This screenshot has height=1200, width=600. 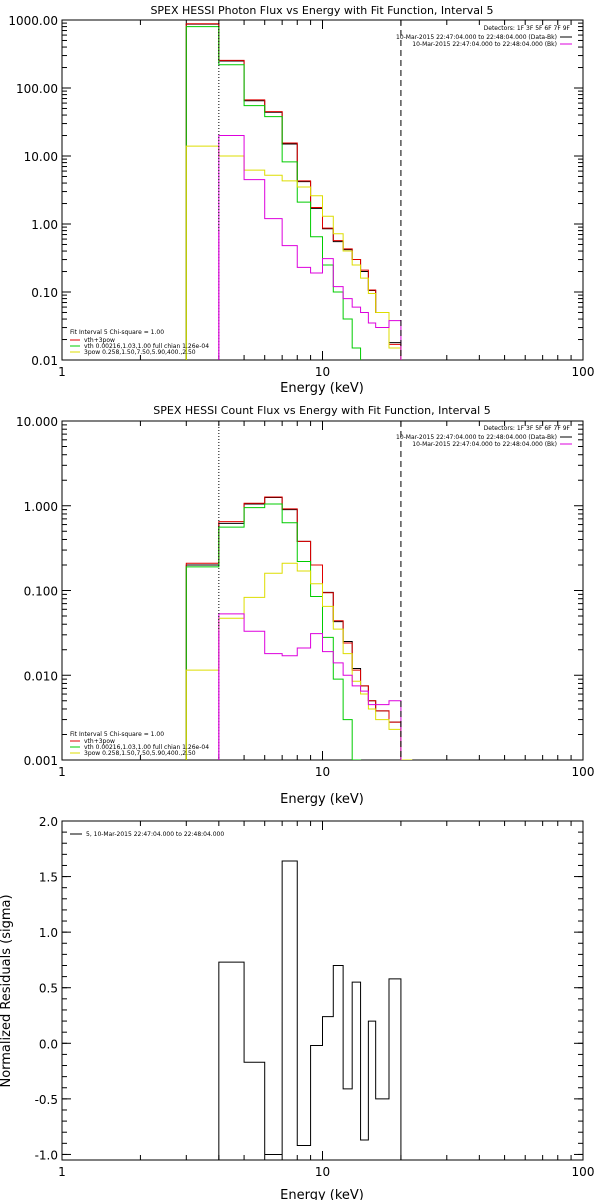 I want to click on y-axis-label: Normalized Residuals (sigma), so click(x=7, y=990).